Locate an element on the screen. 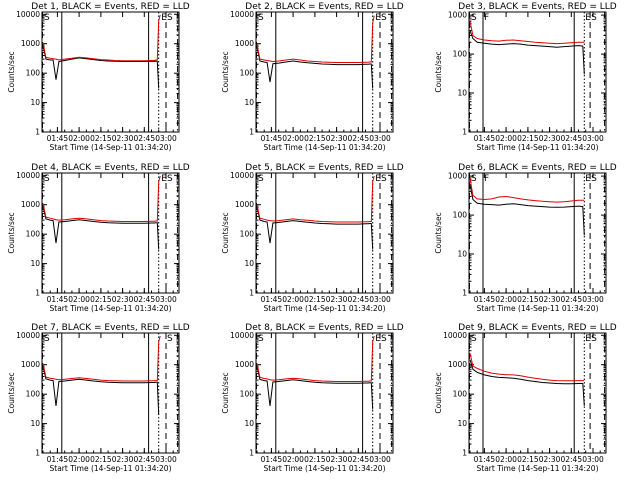 The image size is (640, 480). event-marker-label: F is located at coordinates (486, 18).